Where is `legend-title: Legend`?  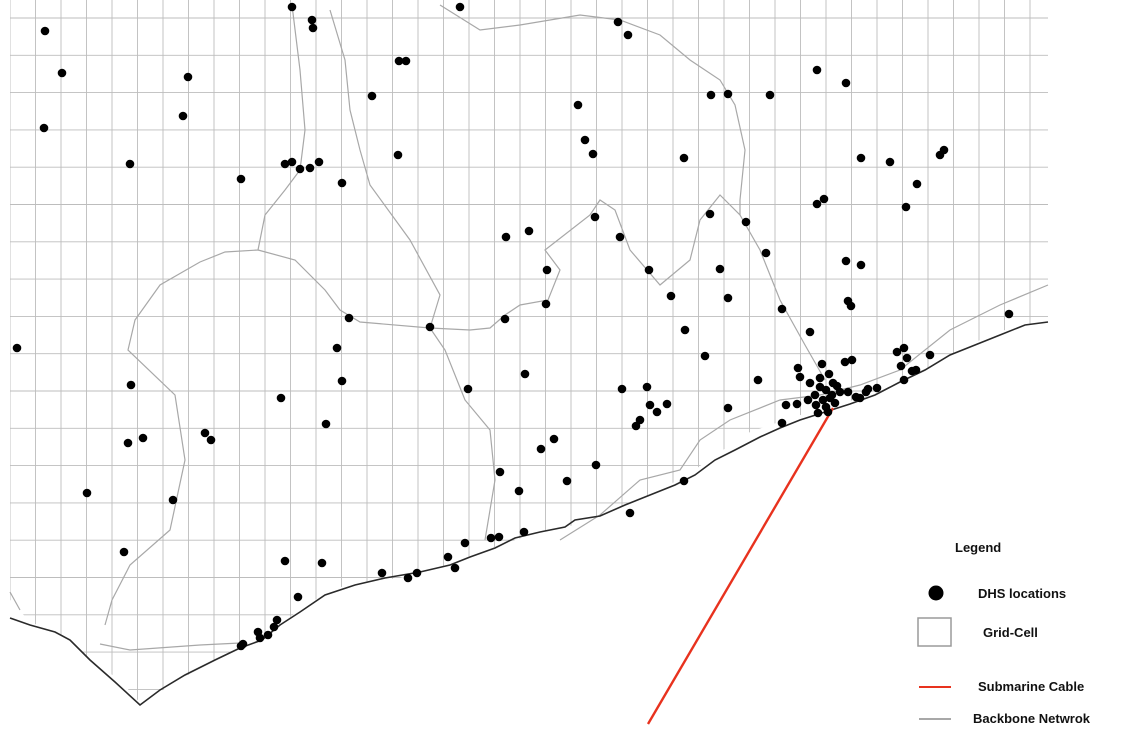 legend-title: Legend is located at coordinates (978, 547).